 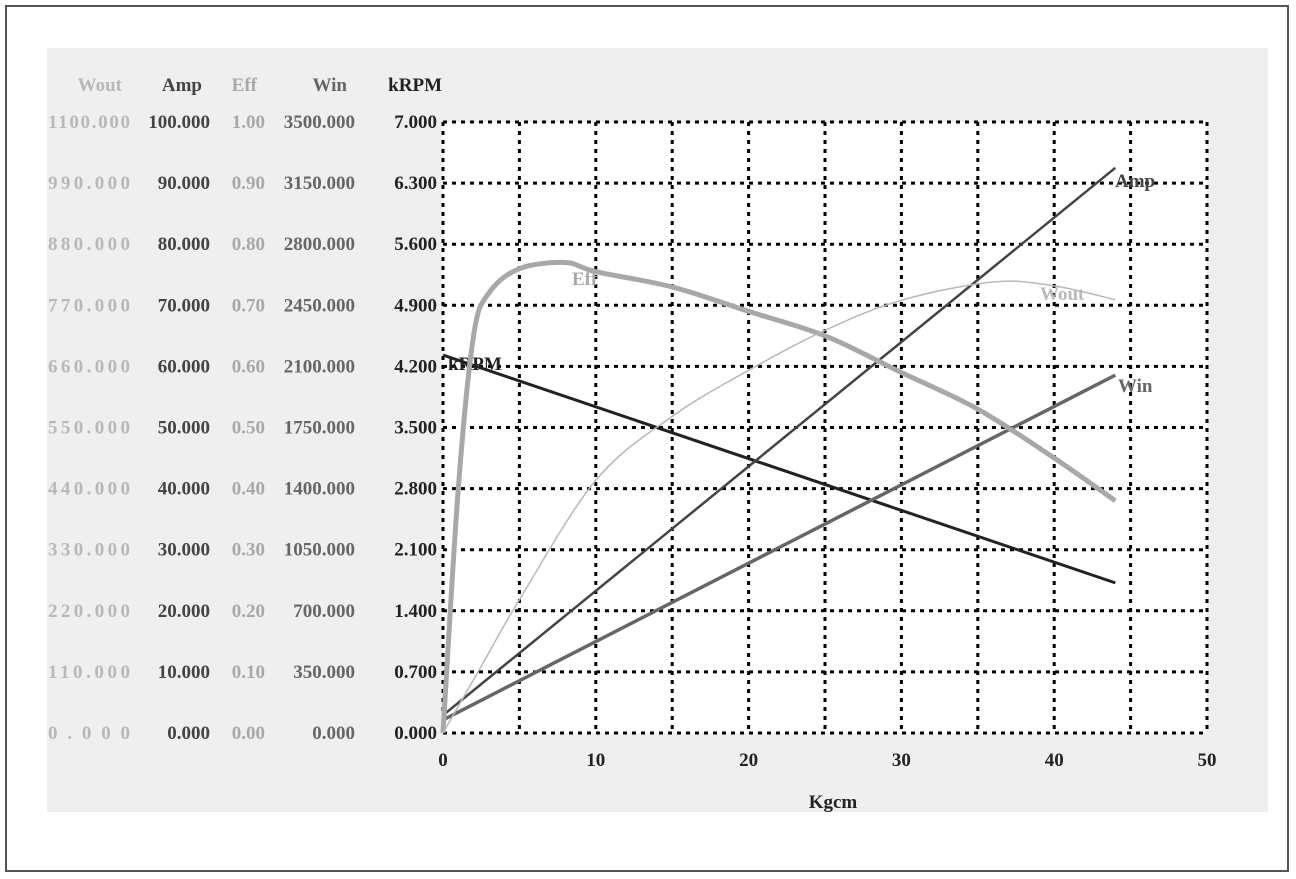 What do you see at coordinates (415, 366) in the screenshot?
I see `y-tick-label-krpm: 4.200` at bounding box center [415, 366].